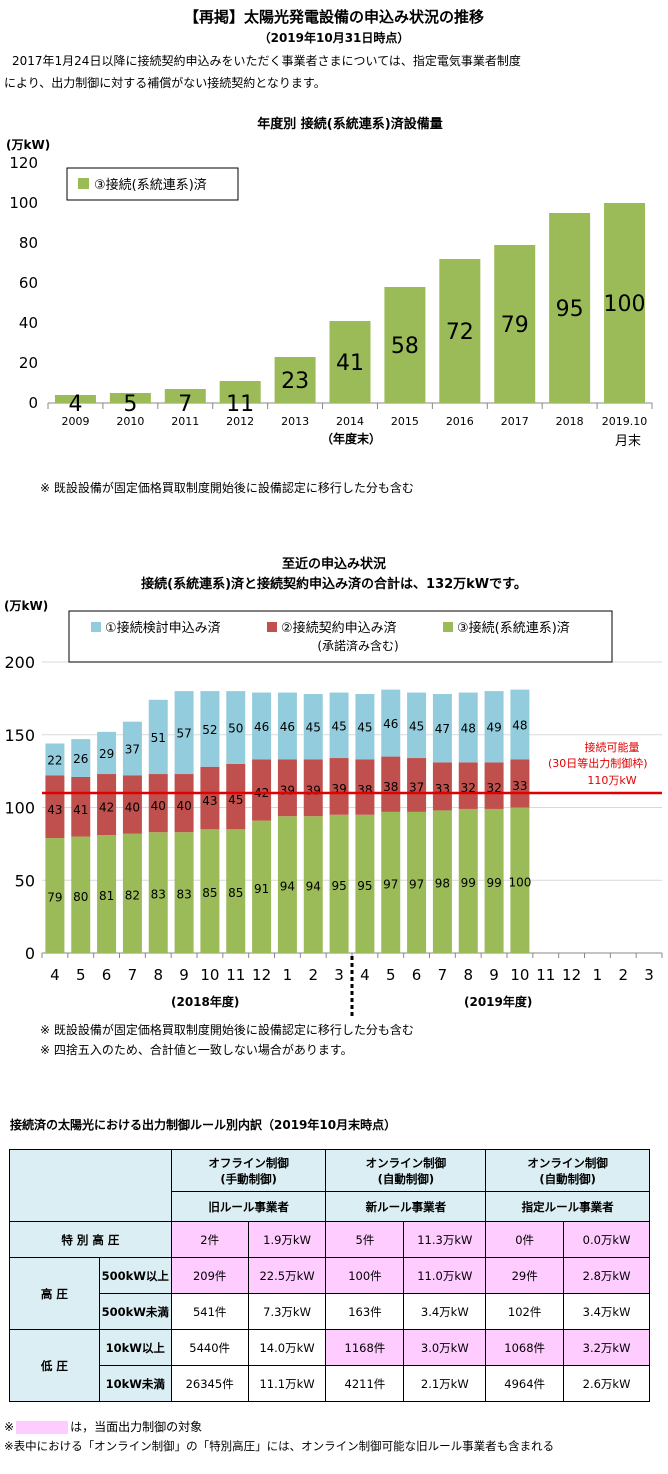  Describe the element at coordinates (606, 1275) in the screenshot. I see `table-cell: 2.8万kW` at that location.